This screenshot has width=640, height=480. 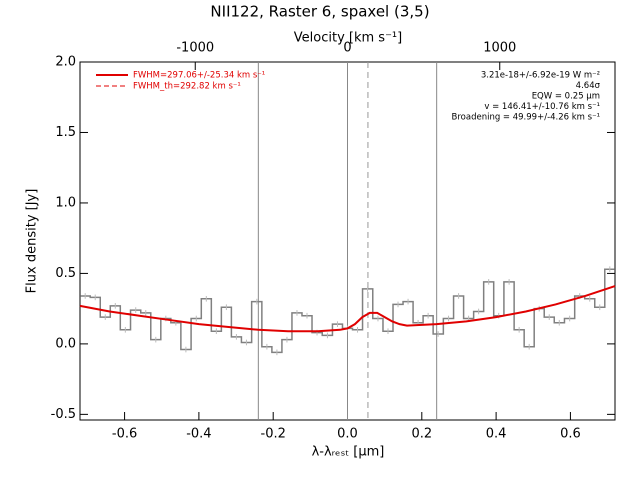 I want to click on x-tick-label: 0.6, so click(x=570, y=434).